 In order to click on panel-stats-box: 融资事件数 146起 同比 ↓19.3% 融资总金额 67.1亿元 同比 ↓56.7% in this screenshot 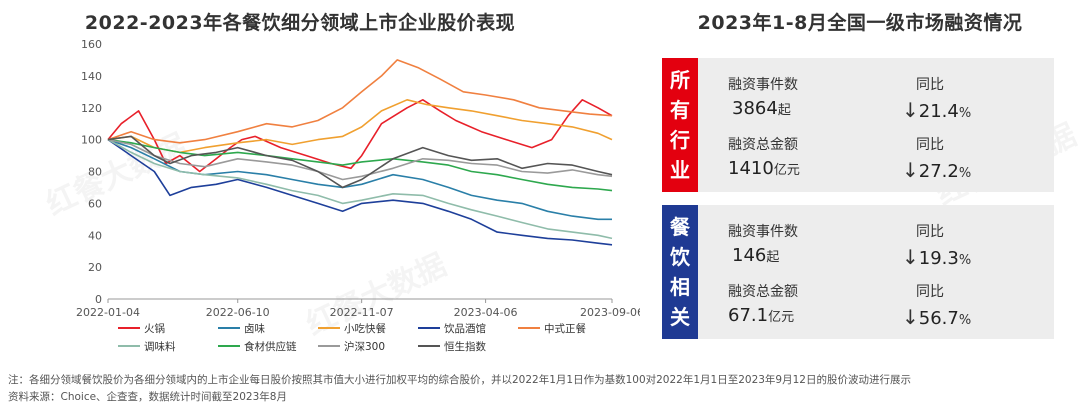, I will do `click(876, 272)`.